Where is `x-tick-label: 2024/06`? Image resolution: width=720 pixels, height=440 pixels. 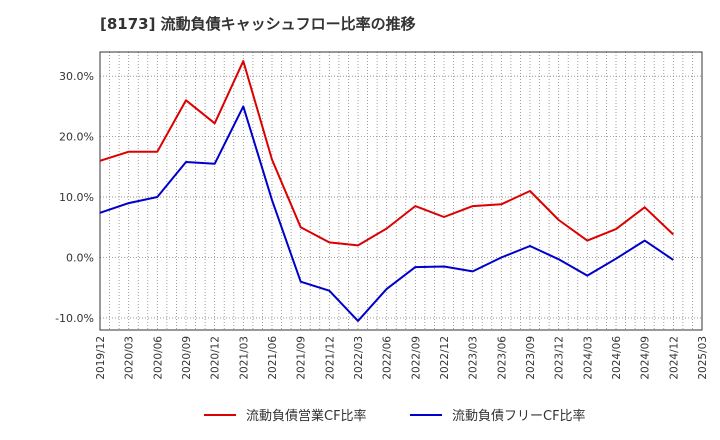 x-tick-label: 2024/06 is located at coordinates (617, 358).